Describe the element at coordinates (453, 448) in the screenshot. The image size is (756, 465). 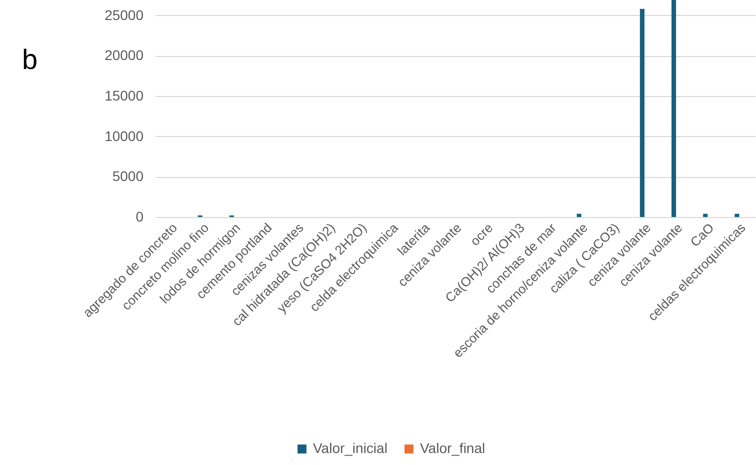
I see `legend-label: Valor_final` at that location.